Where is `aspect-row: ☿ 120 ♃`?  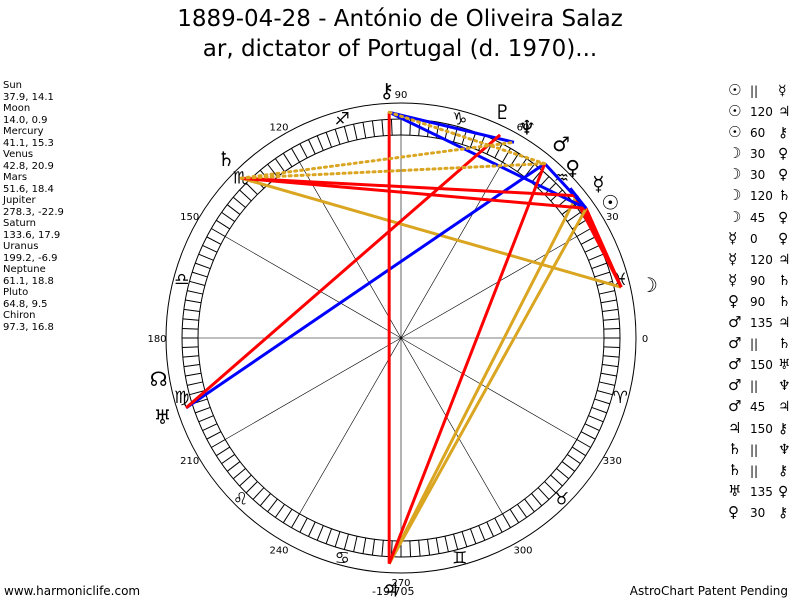
aspect-row: ☿ 120 ♃ is located at coordinates (762, 259).